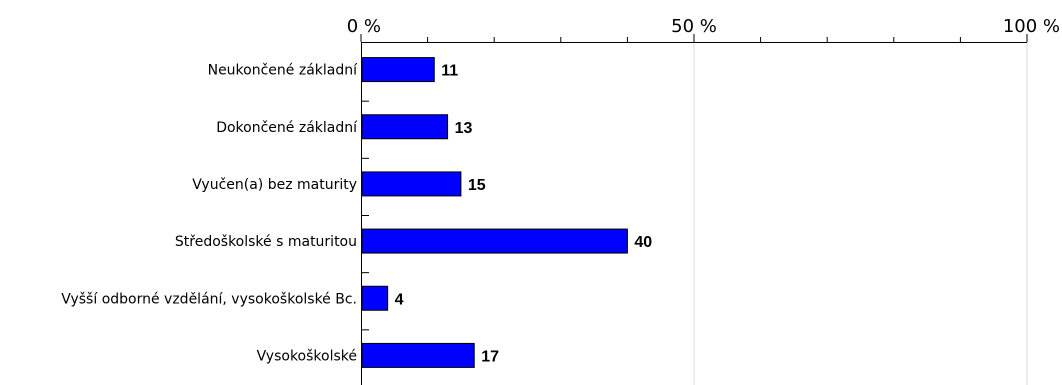 This screenshot has height=385, width=1062. I want to click on category-label-1: Dokončené základní, so click(287, 128).